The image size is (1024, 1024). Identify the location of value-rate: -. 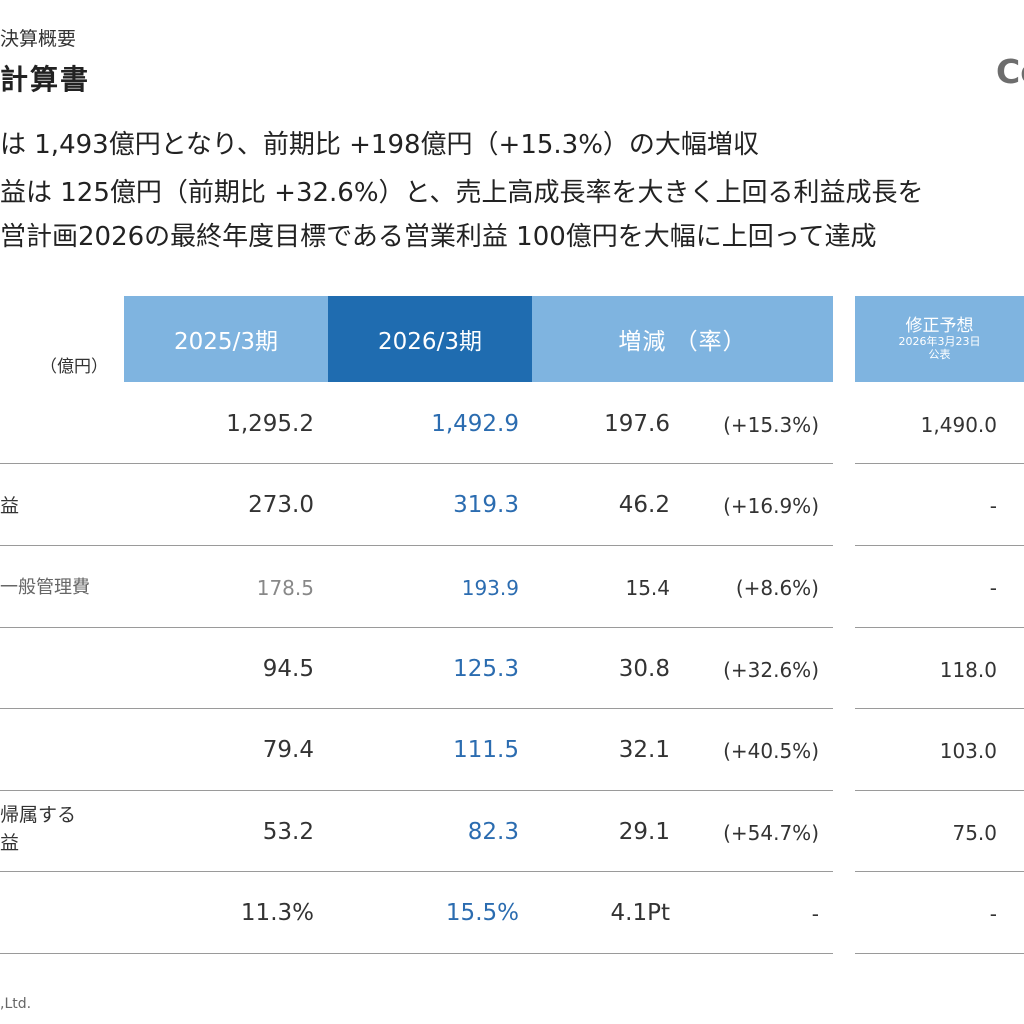
(815, 914).